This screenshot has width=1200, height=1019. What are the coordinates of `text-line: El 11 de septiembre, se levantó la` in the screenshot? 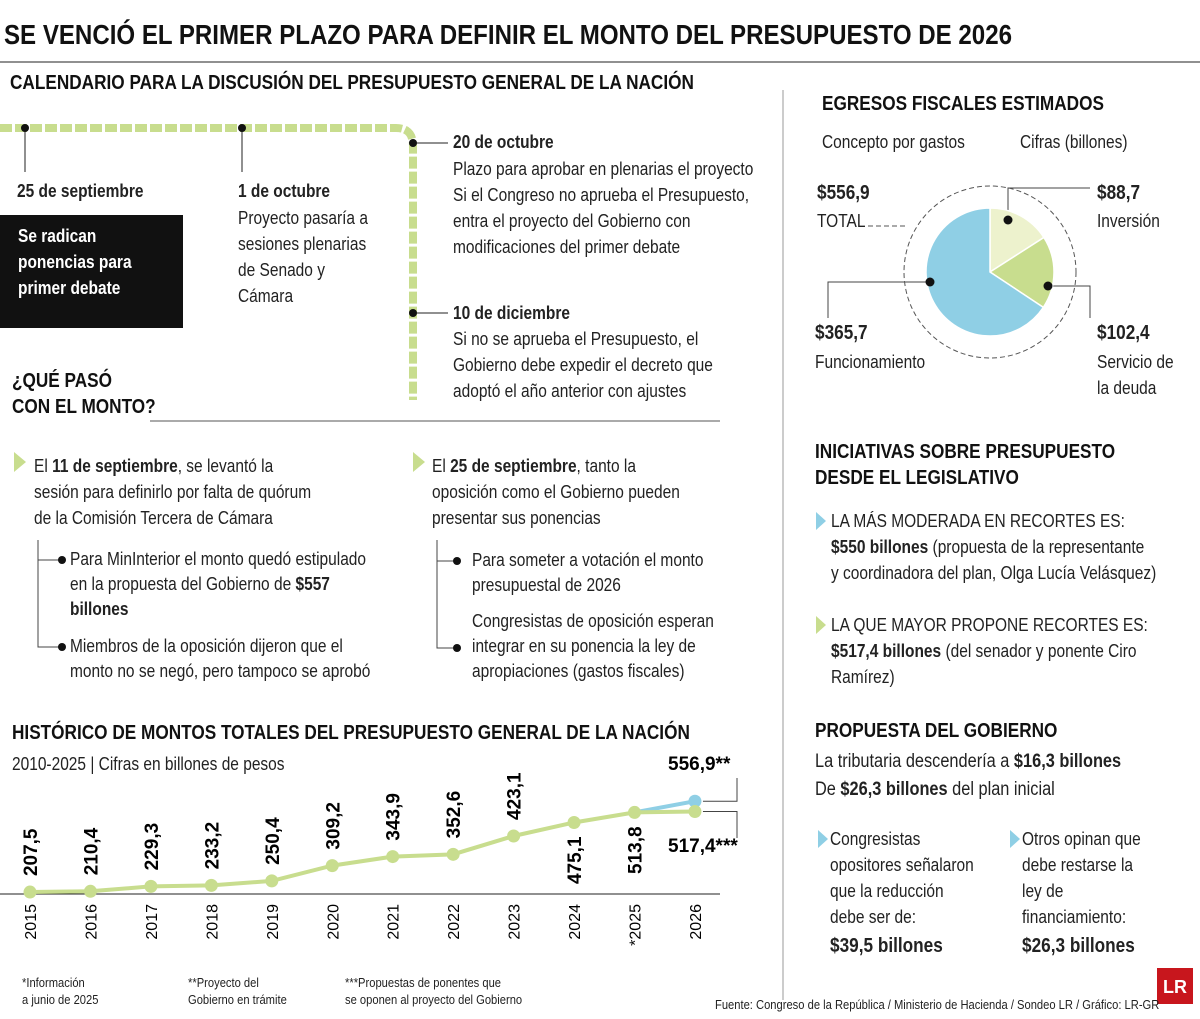 It's located at (172, 466).